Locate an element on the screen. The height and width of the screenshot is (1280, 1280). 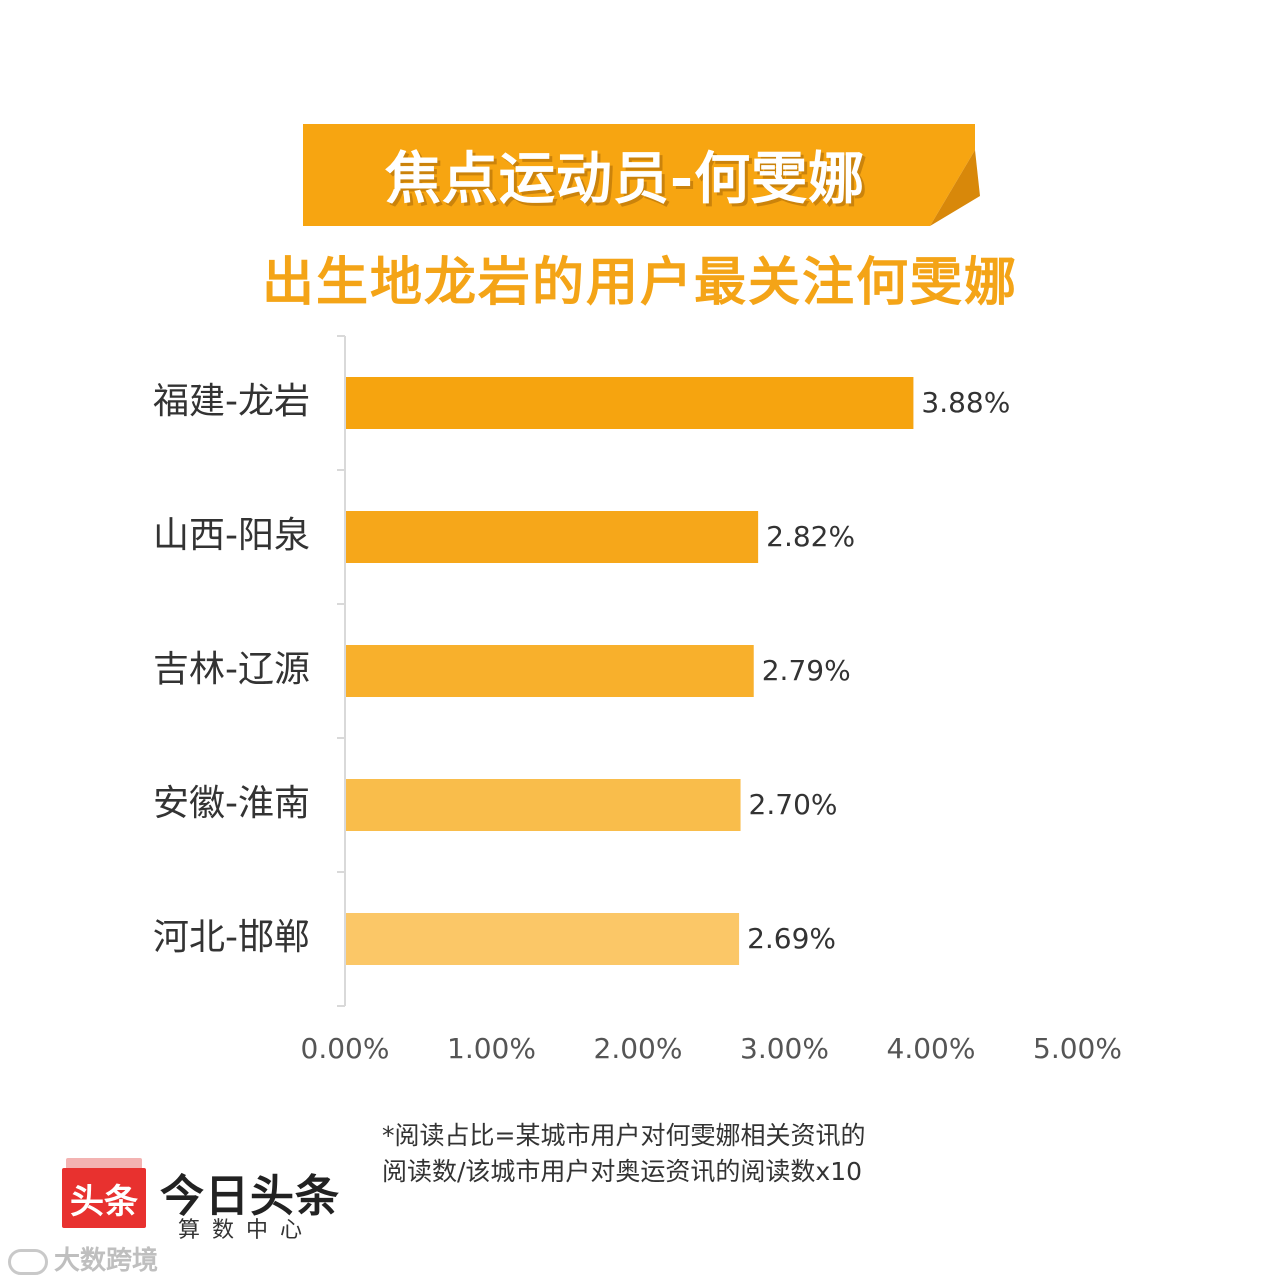
category-label: 安徽-淮南 is located at coordinates (231, 803).